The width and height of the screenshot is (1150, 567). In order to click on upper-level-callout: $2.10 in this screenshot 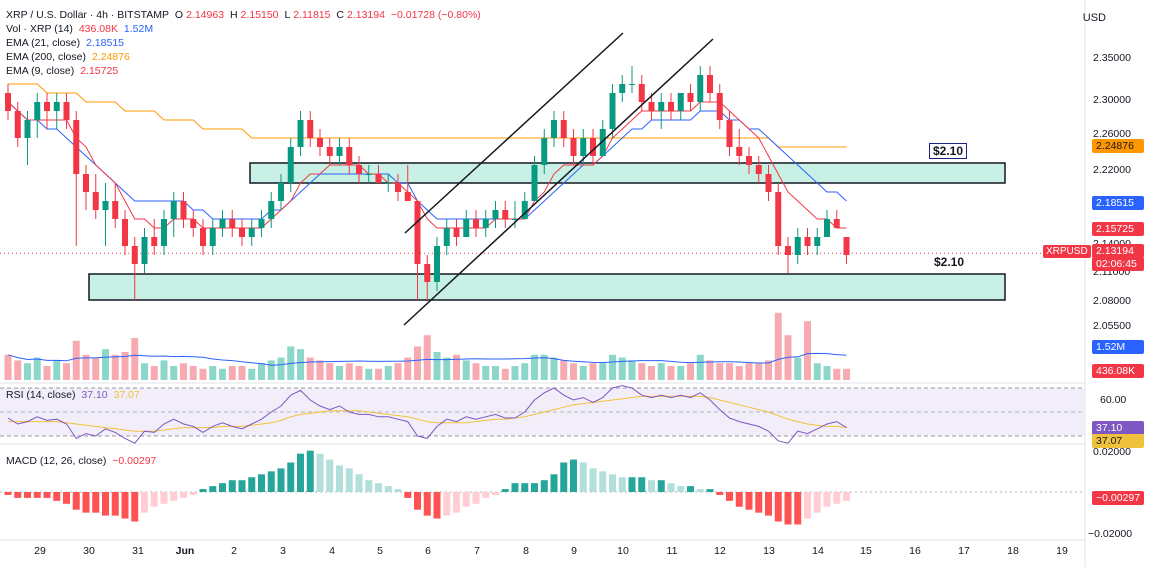, I will do `click(948, 151)`.